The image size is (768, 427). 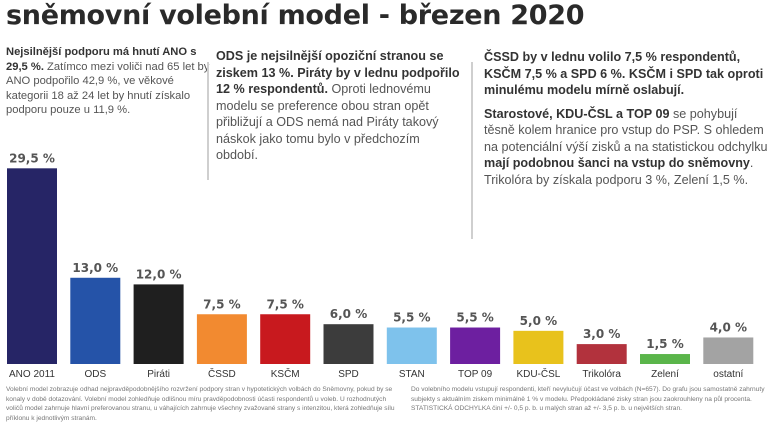 I want to click on category-label-ostatni: ostatní, so click(x=728, y=374).